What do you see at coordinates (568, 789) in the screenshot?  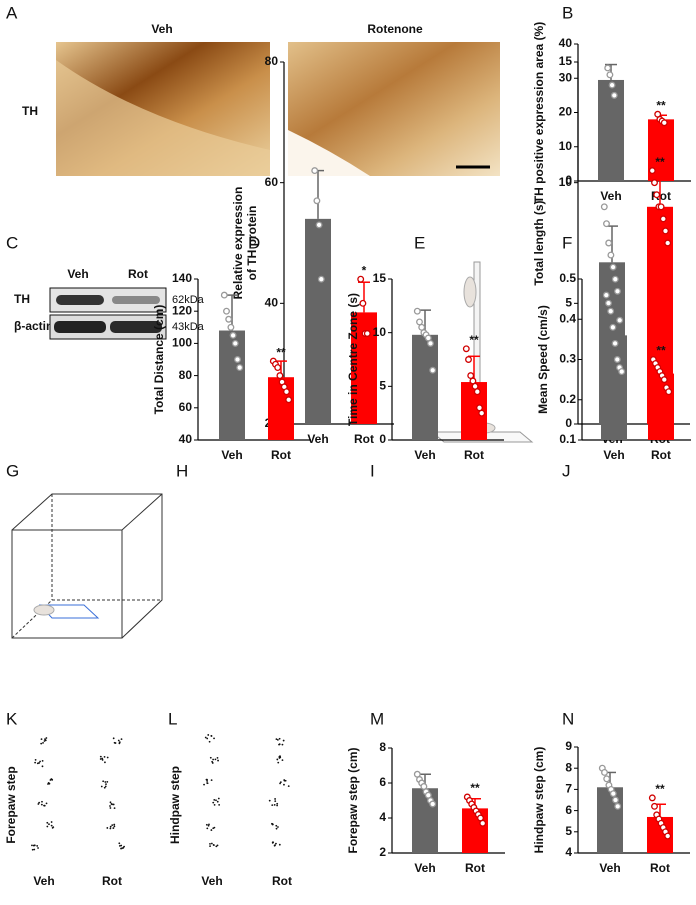 I see `y-tick-label: 7` at bounding box center [568, 789].